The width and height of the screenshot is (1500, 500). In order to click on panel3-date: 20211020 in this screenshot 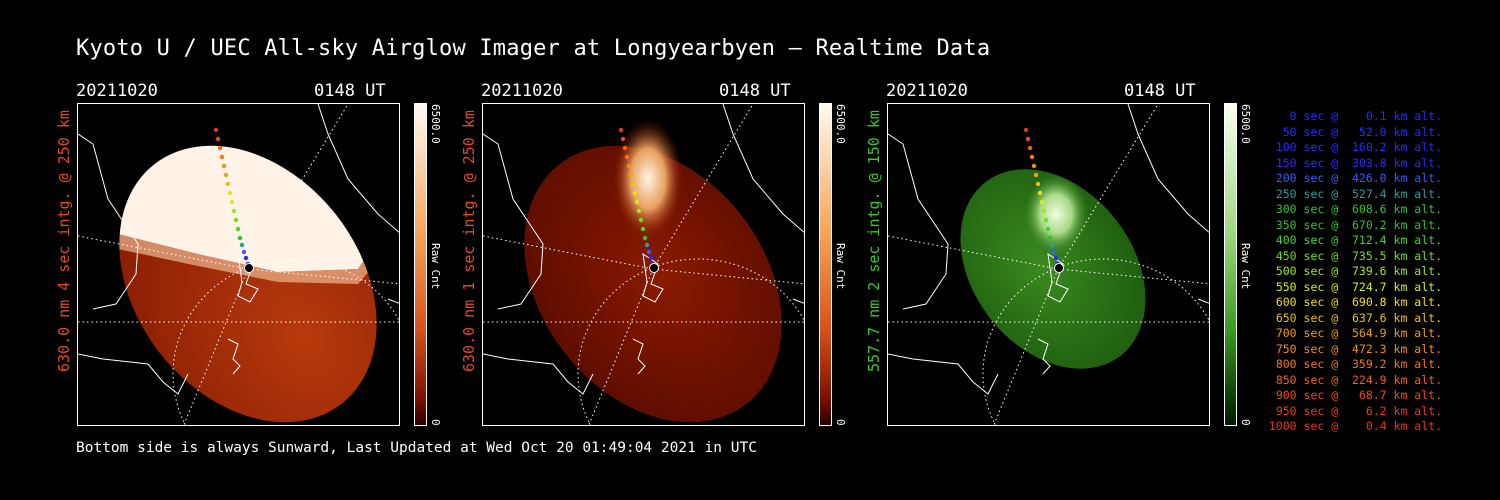, I will do `click(927, 91)`.